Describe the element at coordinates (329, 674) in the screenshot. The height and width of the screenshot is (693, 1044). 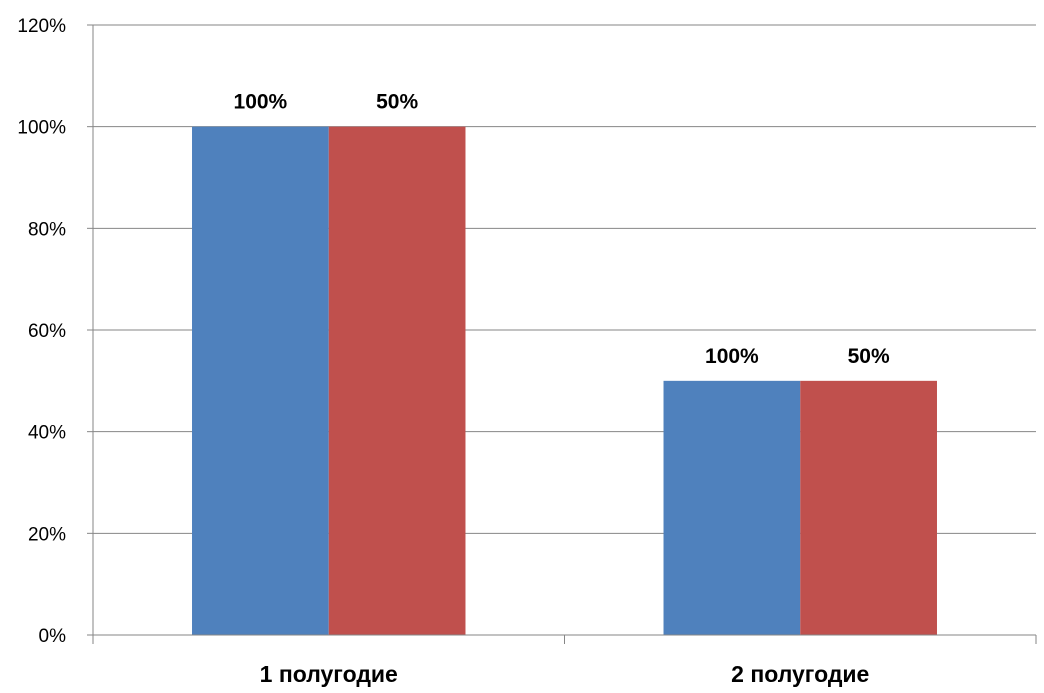
I see `category-label: 1 полугодие` at that location.